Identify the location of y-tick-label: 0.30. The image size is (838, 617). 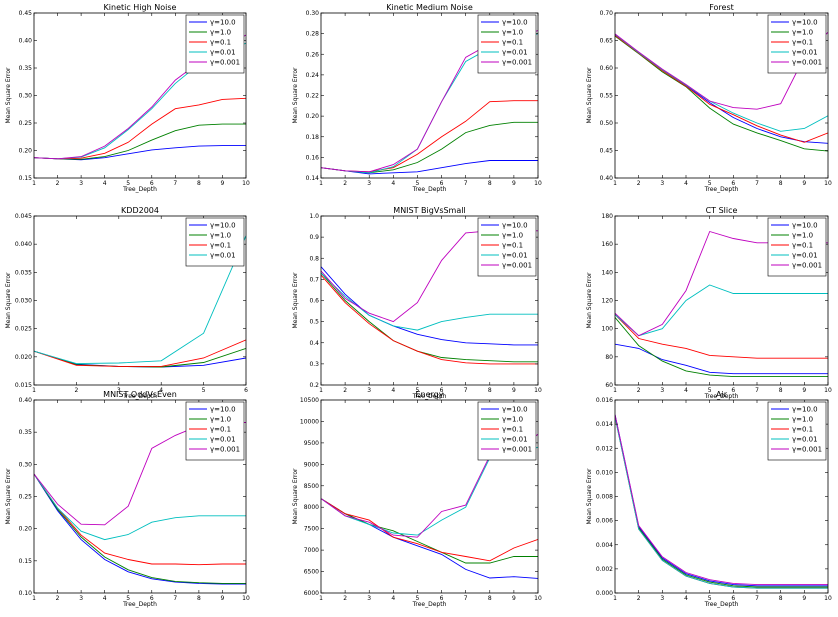
(26, 96).